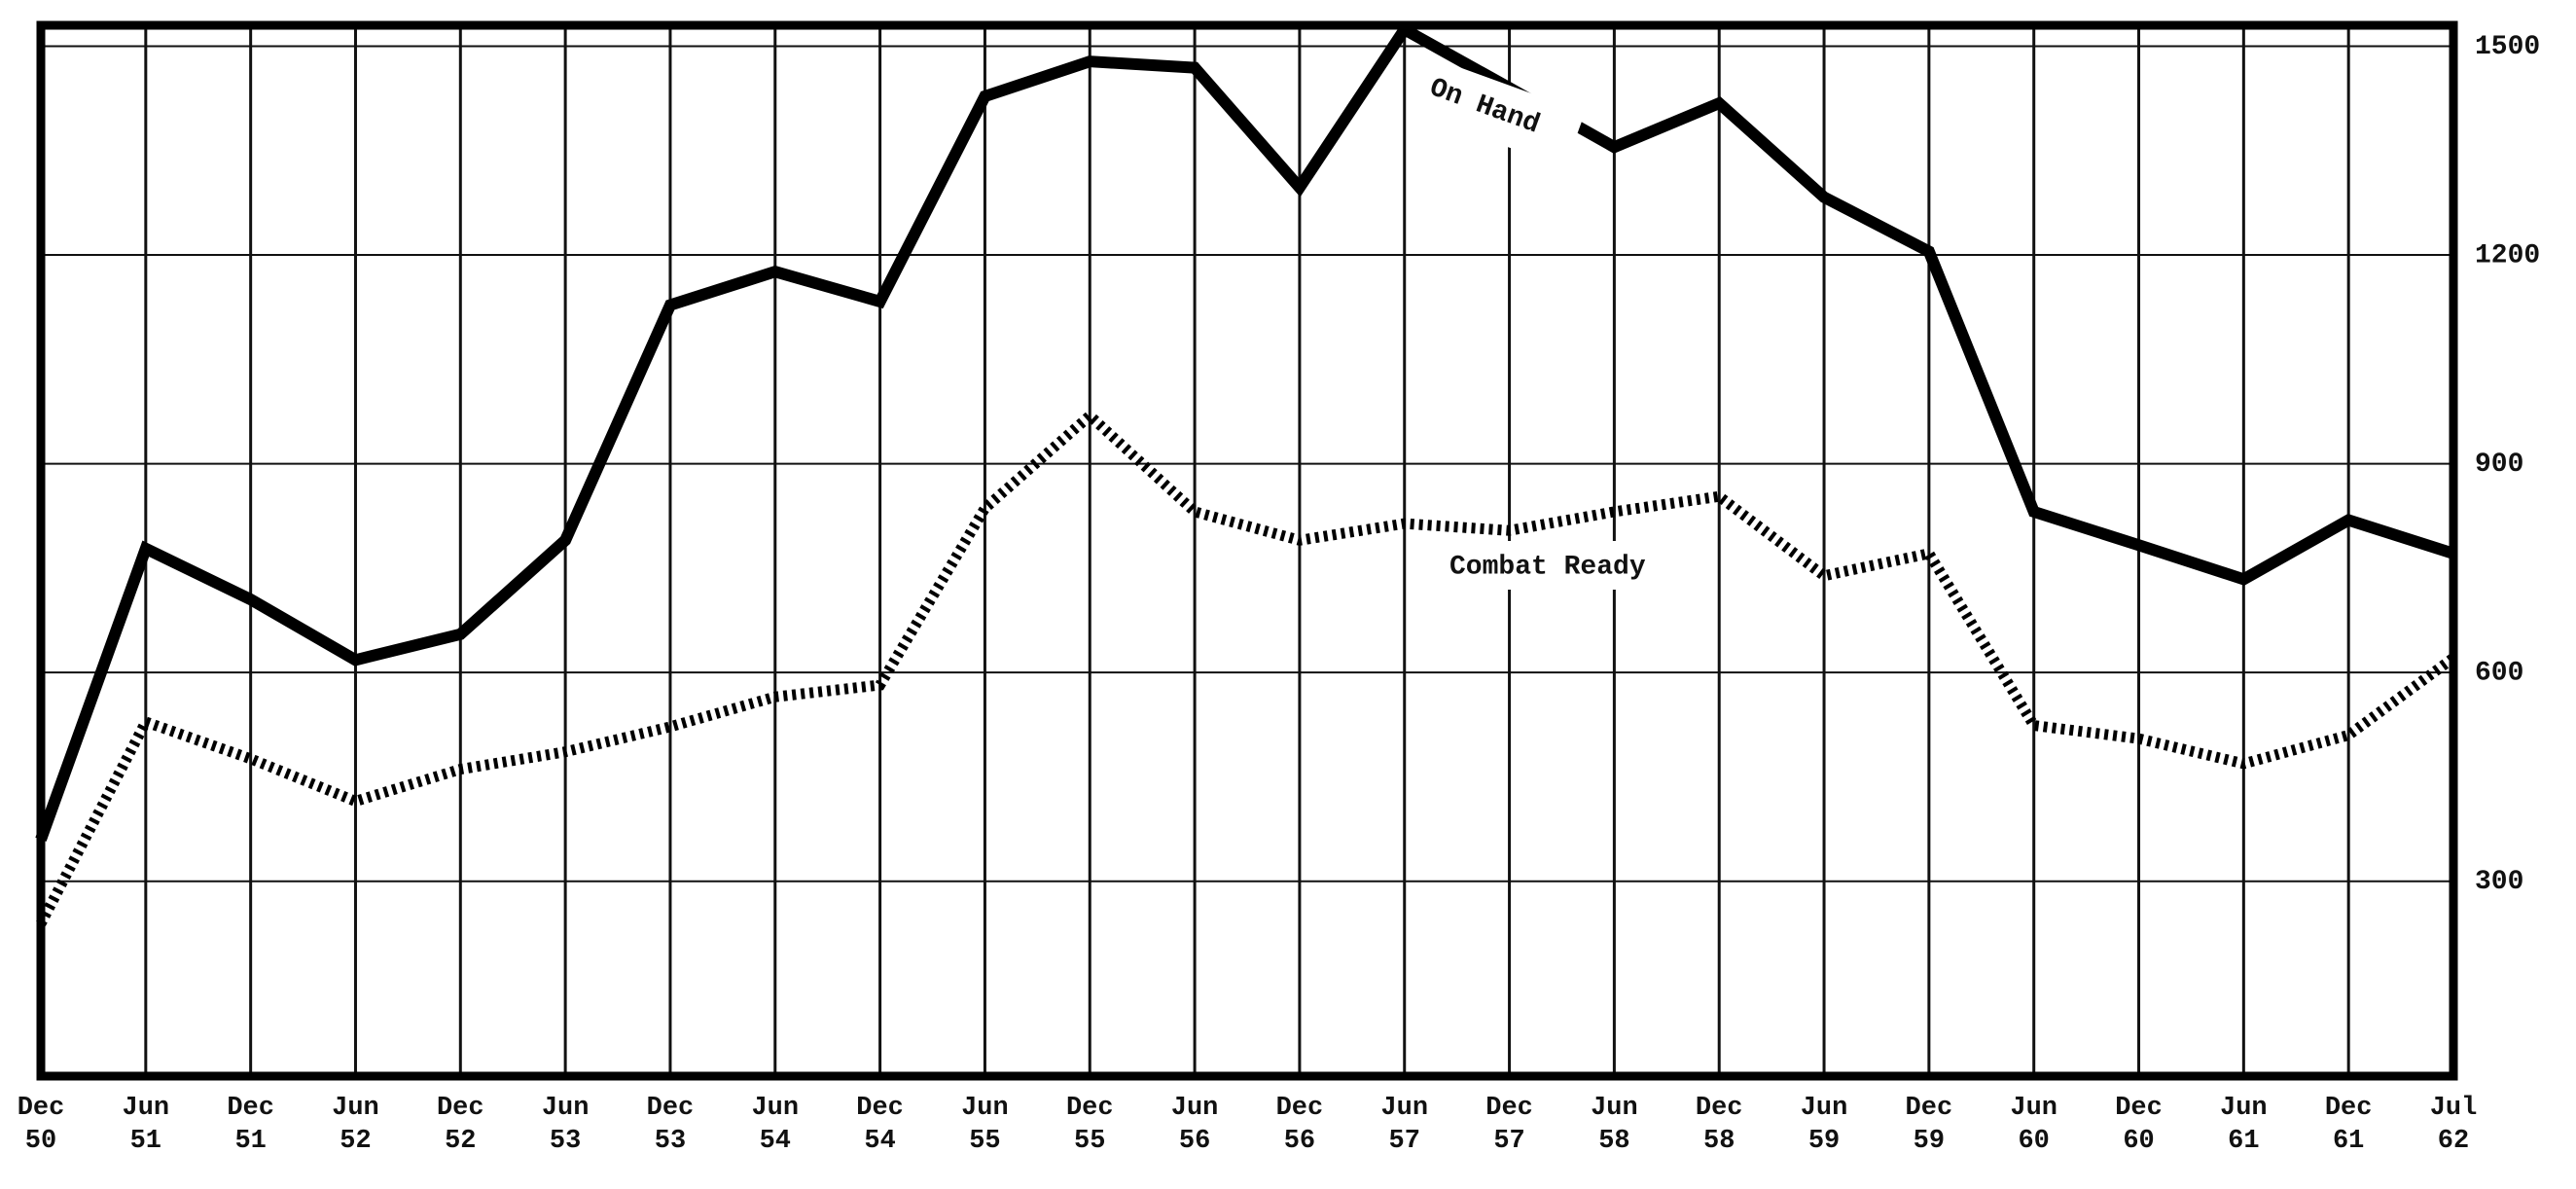 This screenshot has height=1189, width=2576. What do you see at coordinates (2244, 1125) in the screenshot?
I see `x-tick-label: Jun 61` at bounding box center [2244, 1125].